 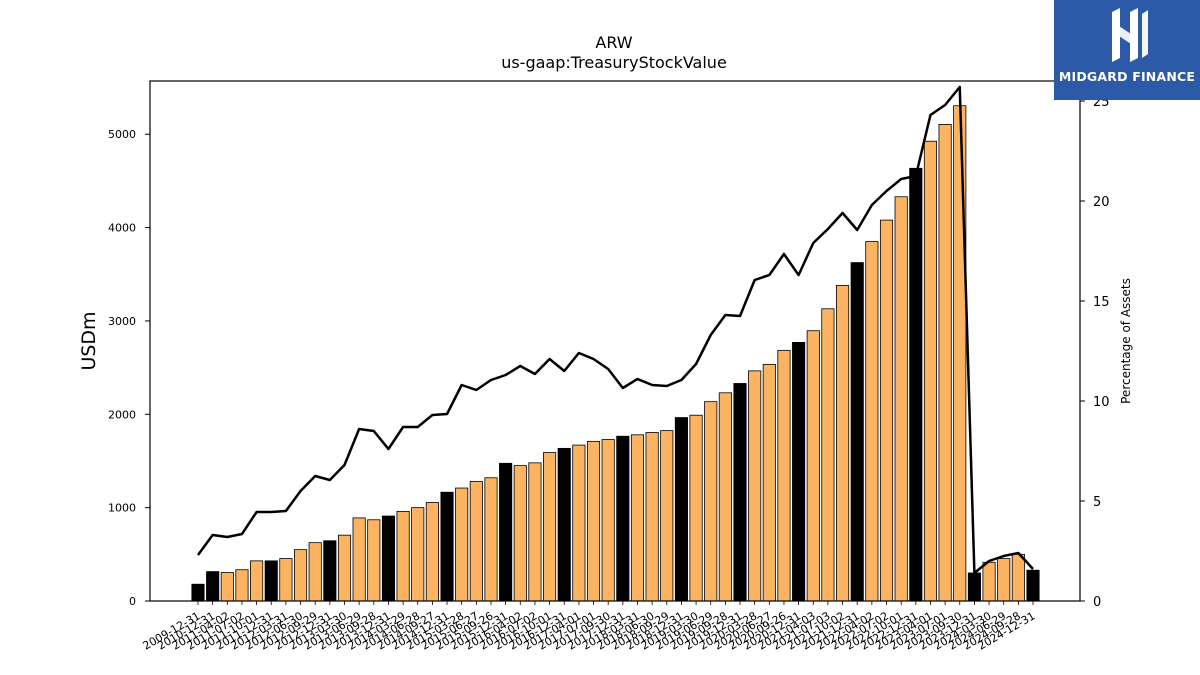 What do you see at coordinates (1127, 76) in the screenshot?
I see `brand-name: MIDGARD FINANCE` at bounding box center [1127, 76].